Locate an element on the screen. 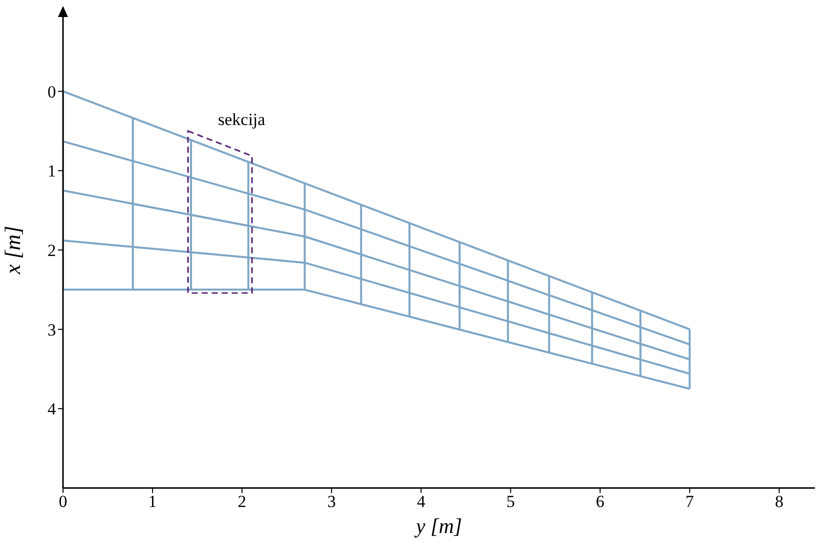 The image size is (816, 543). x-tick-label: 2 is located at coordinates (242, 502).